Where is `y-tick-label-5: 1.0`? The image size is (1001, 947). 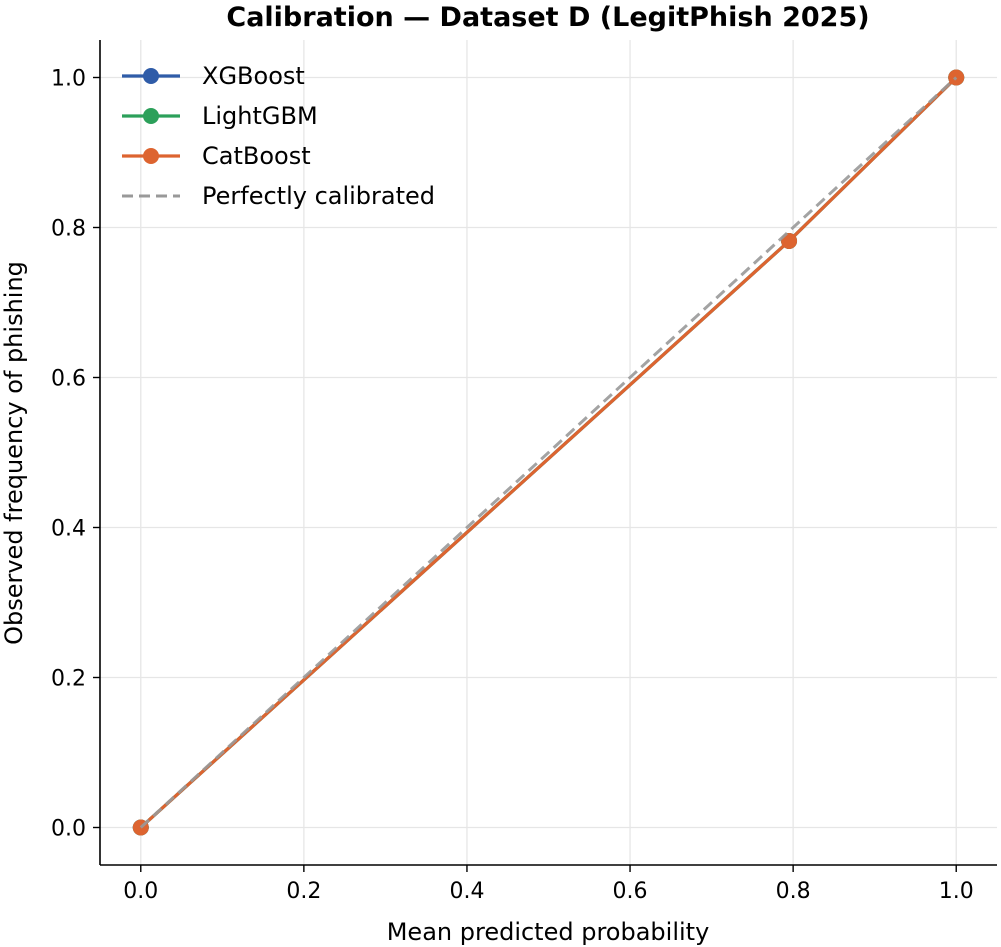 y-tick-label-5: 1.0 is located at coordinates (68, 79).